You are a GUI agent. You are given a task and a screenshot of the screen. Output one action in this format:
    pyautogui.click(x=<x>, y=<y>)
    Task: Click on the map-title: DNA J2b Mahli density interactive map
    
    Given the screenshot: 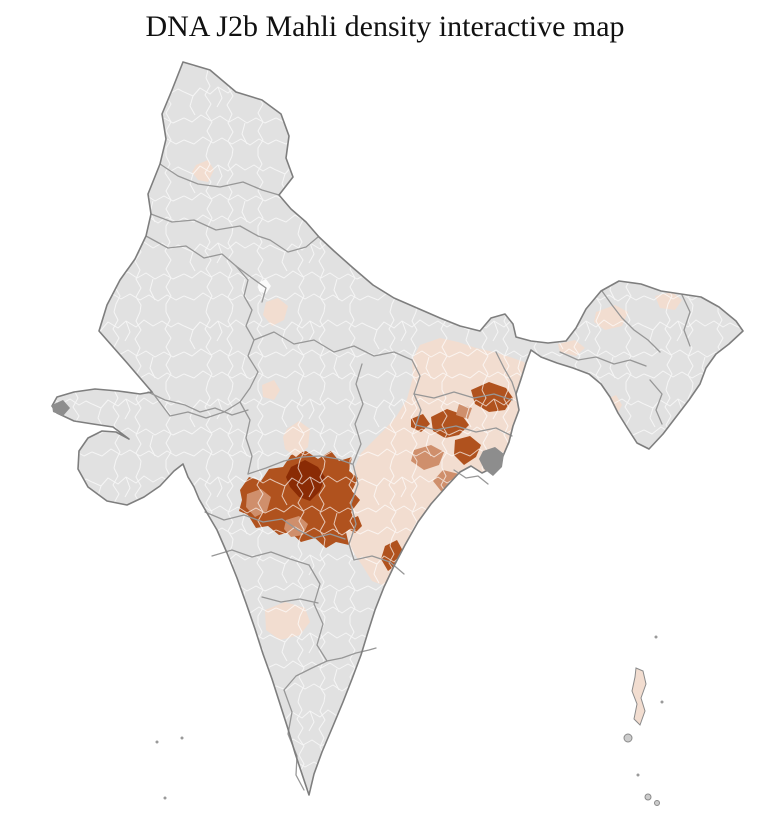 What is the action you would take?
    pyautogui.click(x=385, y=26)
    